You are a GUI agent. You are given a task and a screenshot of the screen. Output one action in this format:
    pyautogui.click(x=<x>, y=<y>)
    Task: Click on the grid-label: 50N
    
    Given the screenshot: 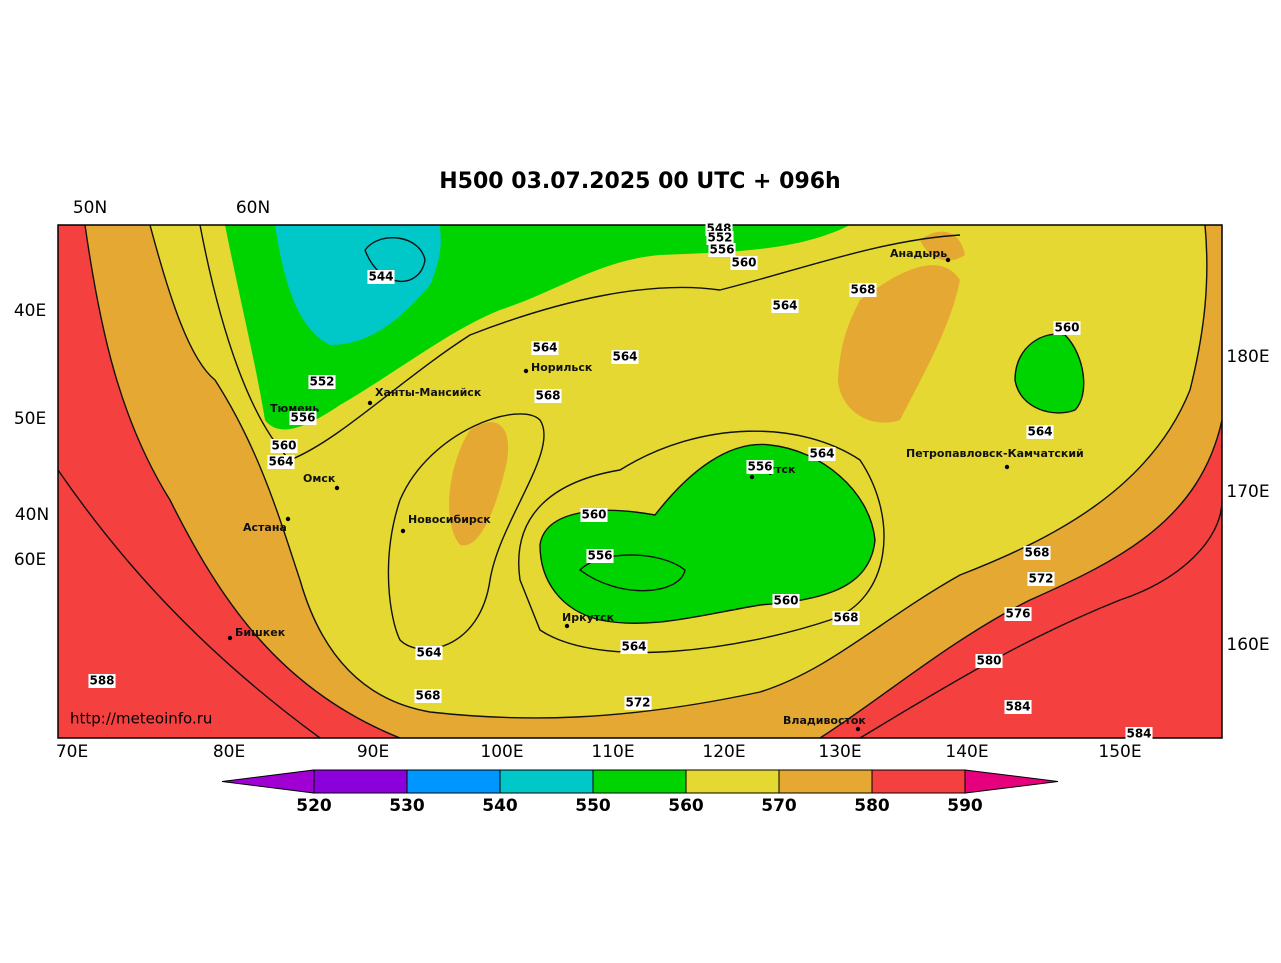 What is the action you would take?
    pyautogui.click(x=90, y=208)
    